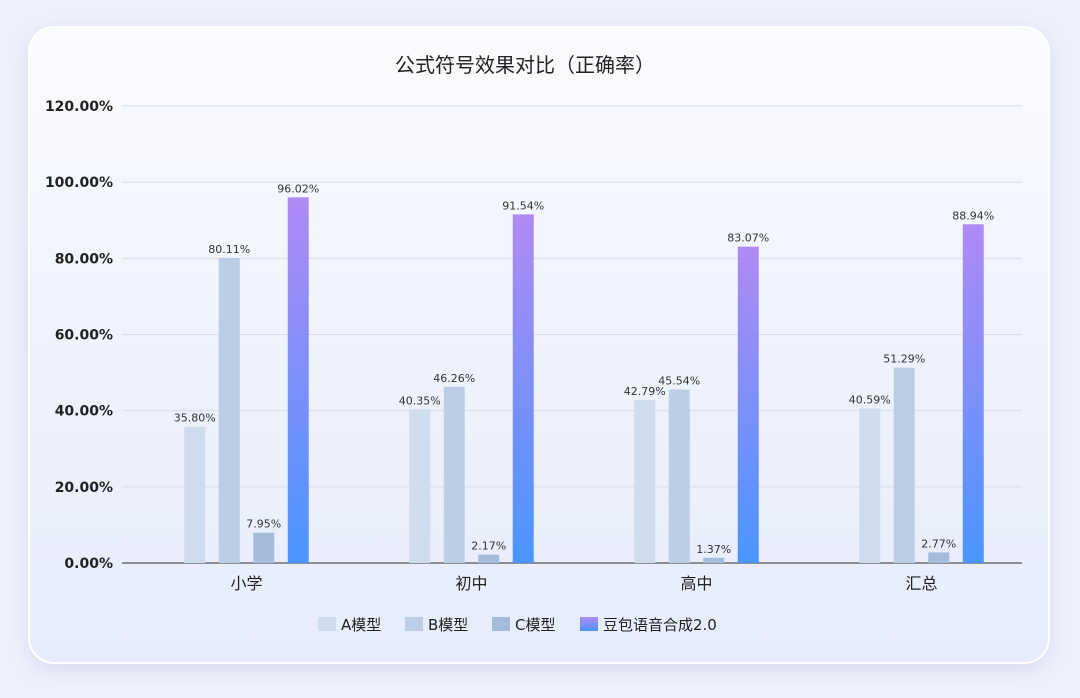  I want to click on data-label: 45.54%, so click(679, 381).